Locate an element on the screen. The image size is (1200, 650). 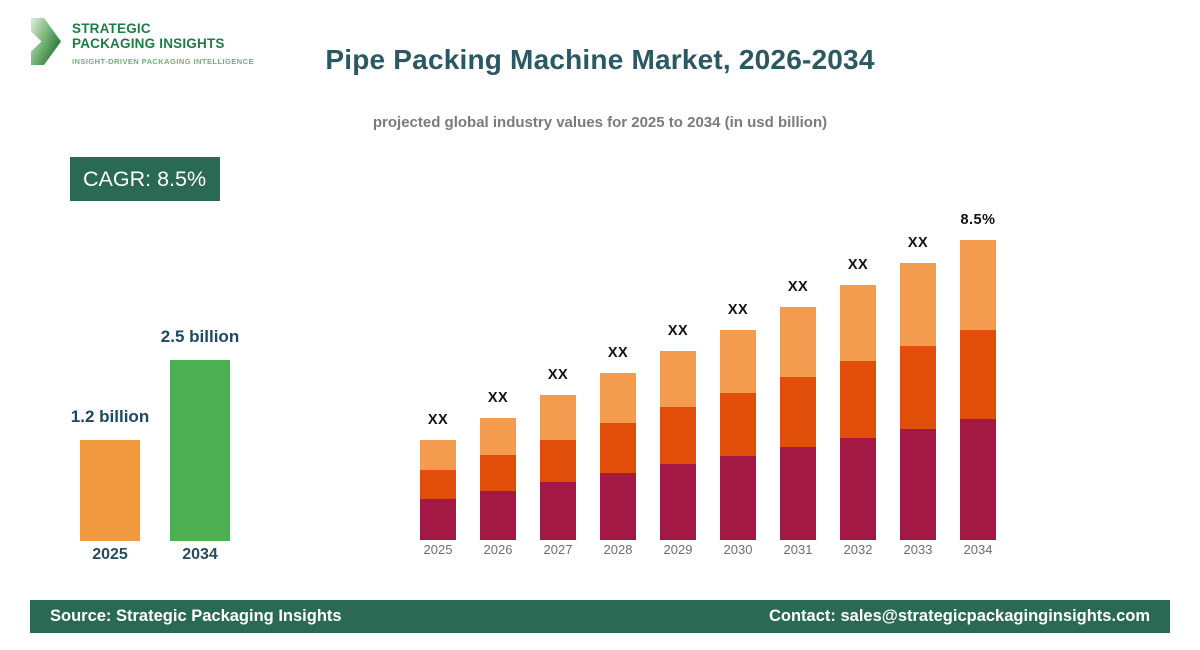
mini-bar-value-label-2034: 2.5 billion is located at coordinates (200, 336).